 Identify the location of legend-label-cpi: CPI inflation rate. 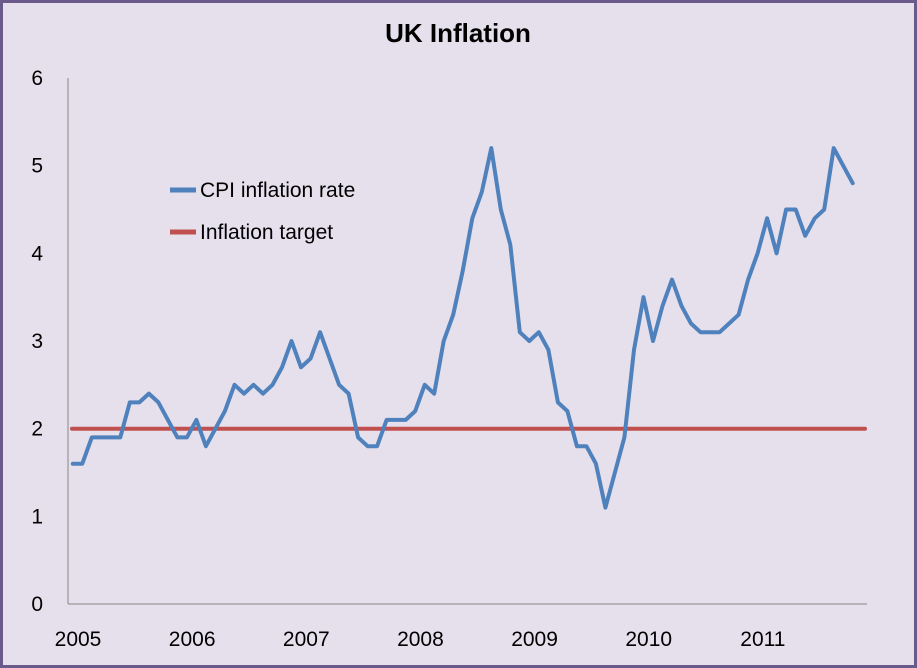
(277, 190).